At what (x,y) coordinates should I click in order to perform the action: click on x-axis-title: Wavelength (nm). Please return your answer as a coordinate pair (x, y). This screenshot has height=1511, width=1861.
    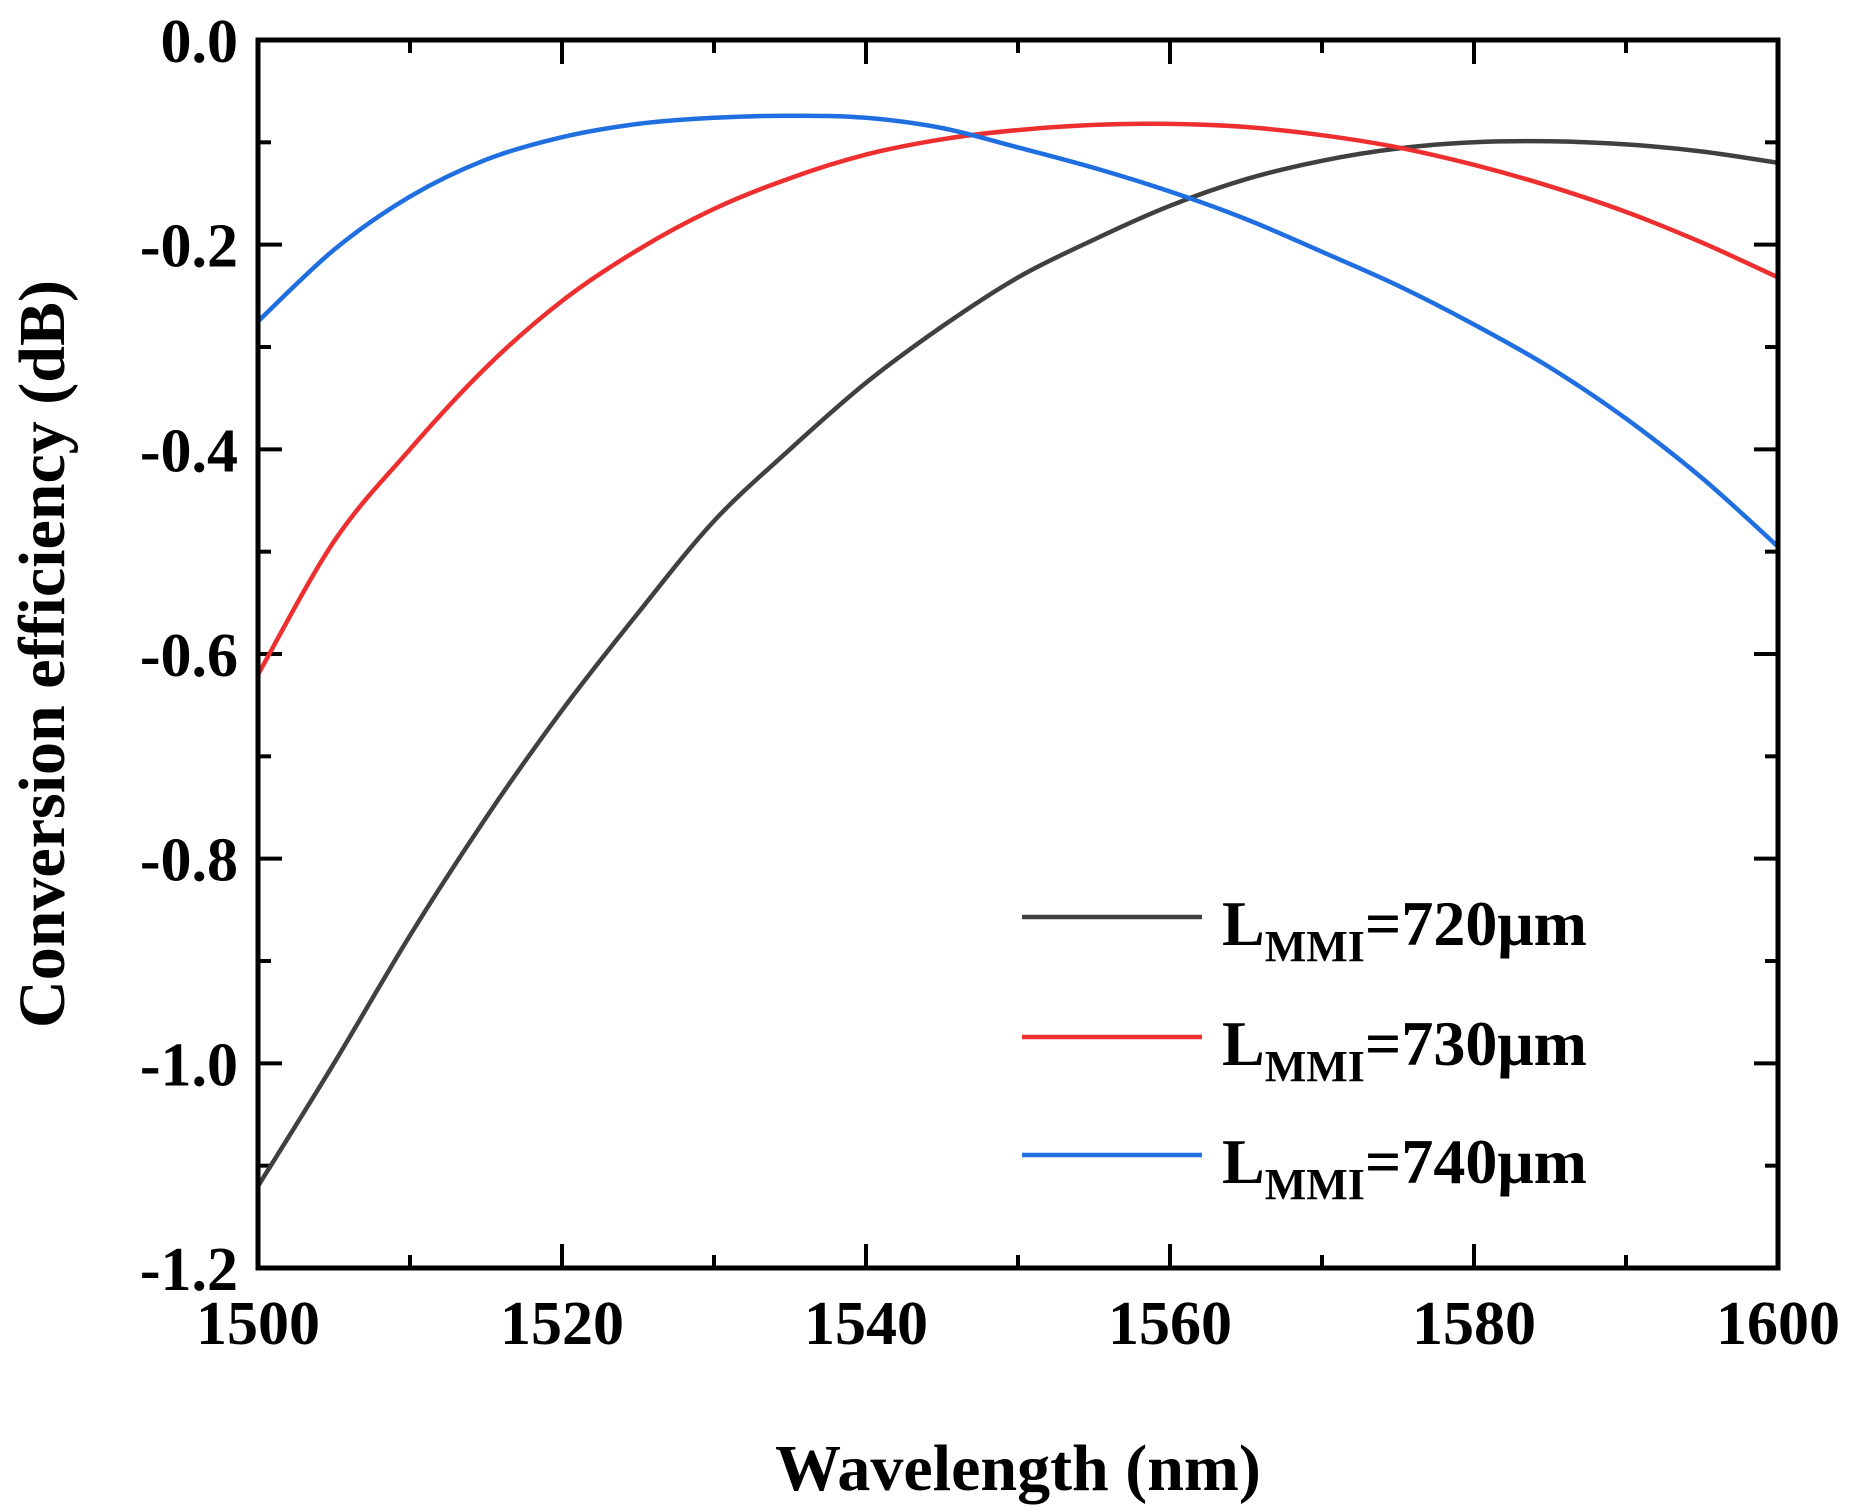
    Looking at the image, I should click on (1018, 1468).